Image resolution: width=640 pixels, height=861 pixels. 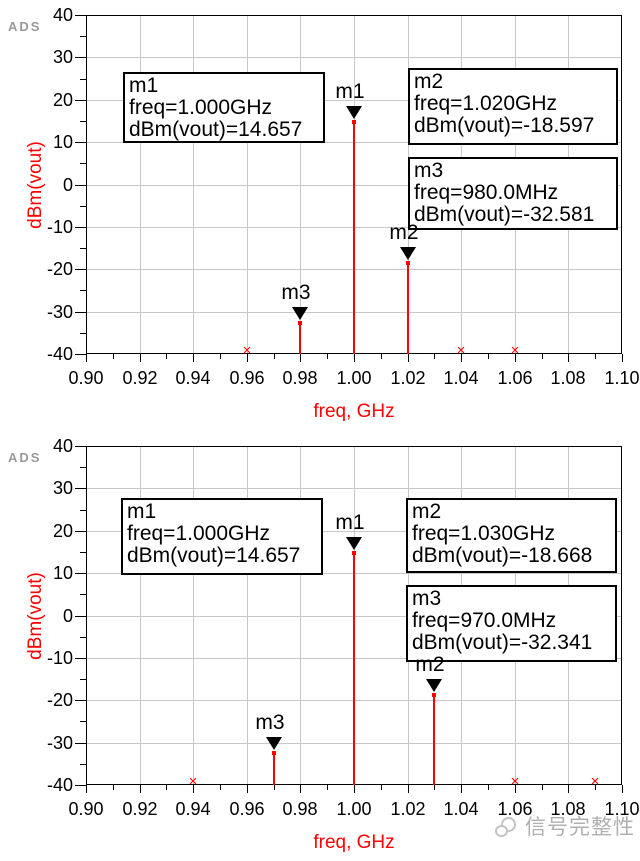 I want to click on y-tick-label: -20, so click(x=59, y=269).